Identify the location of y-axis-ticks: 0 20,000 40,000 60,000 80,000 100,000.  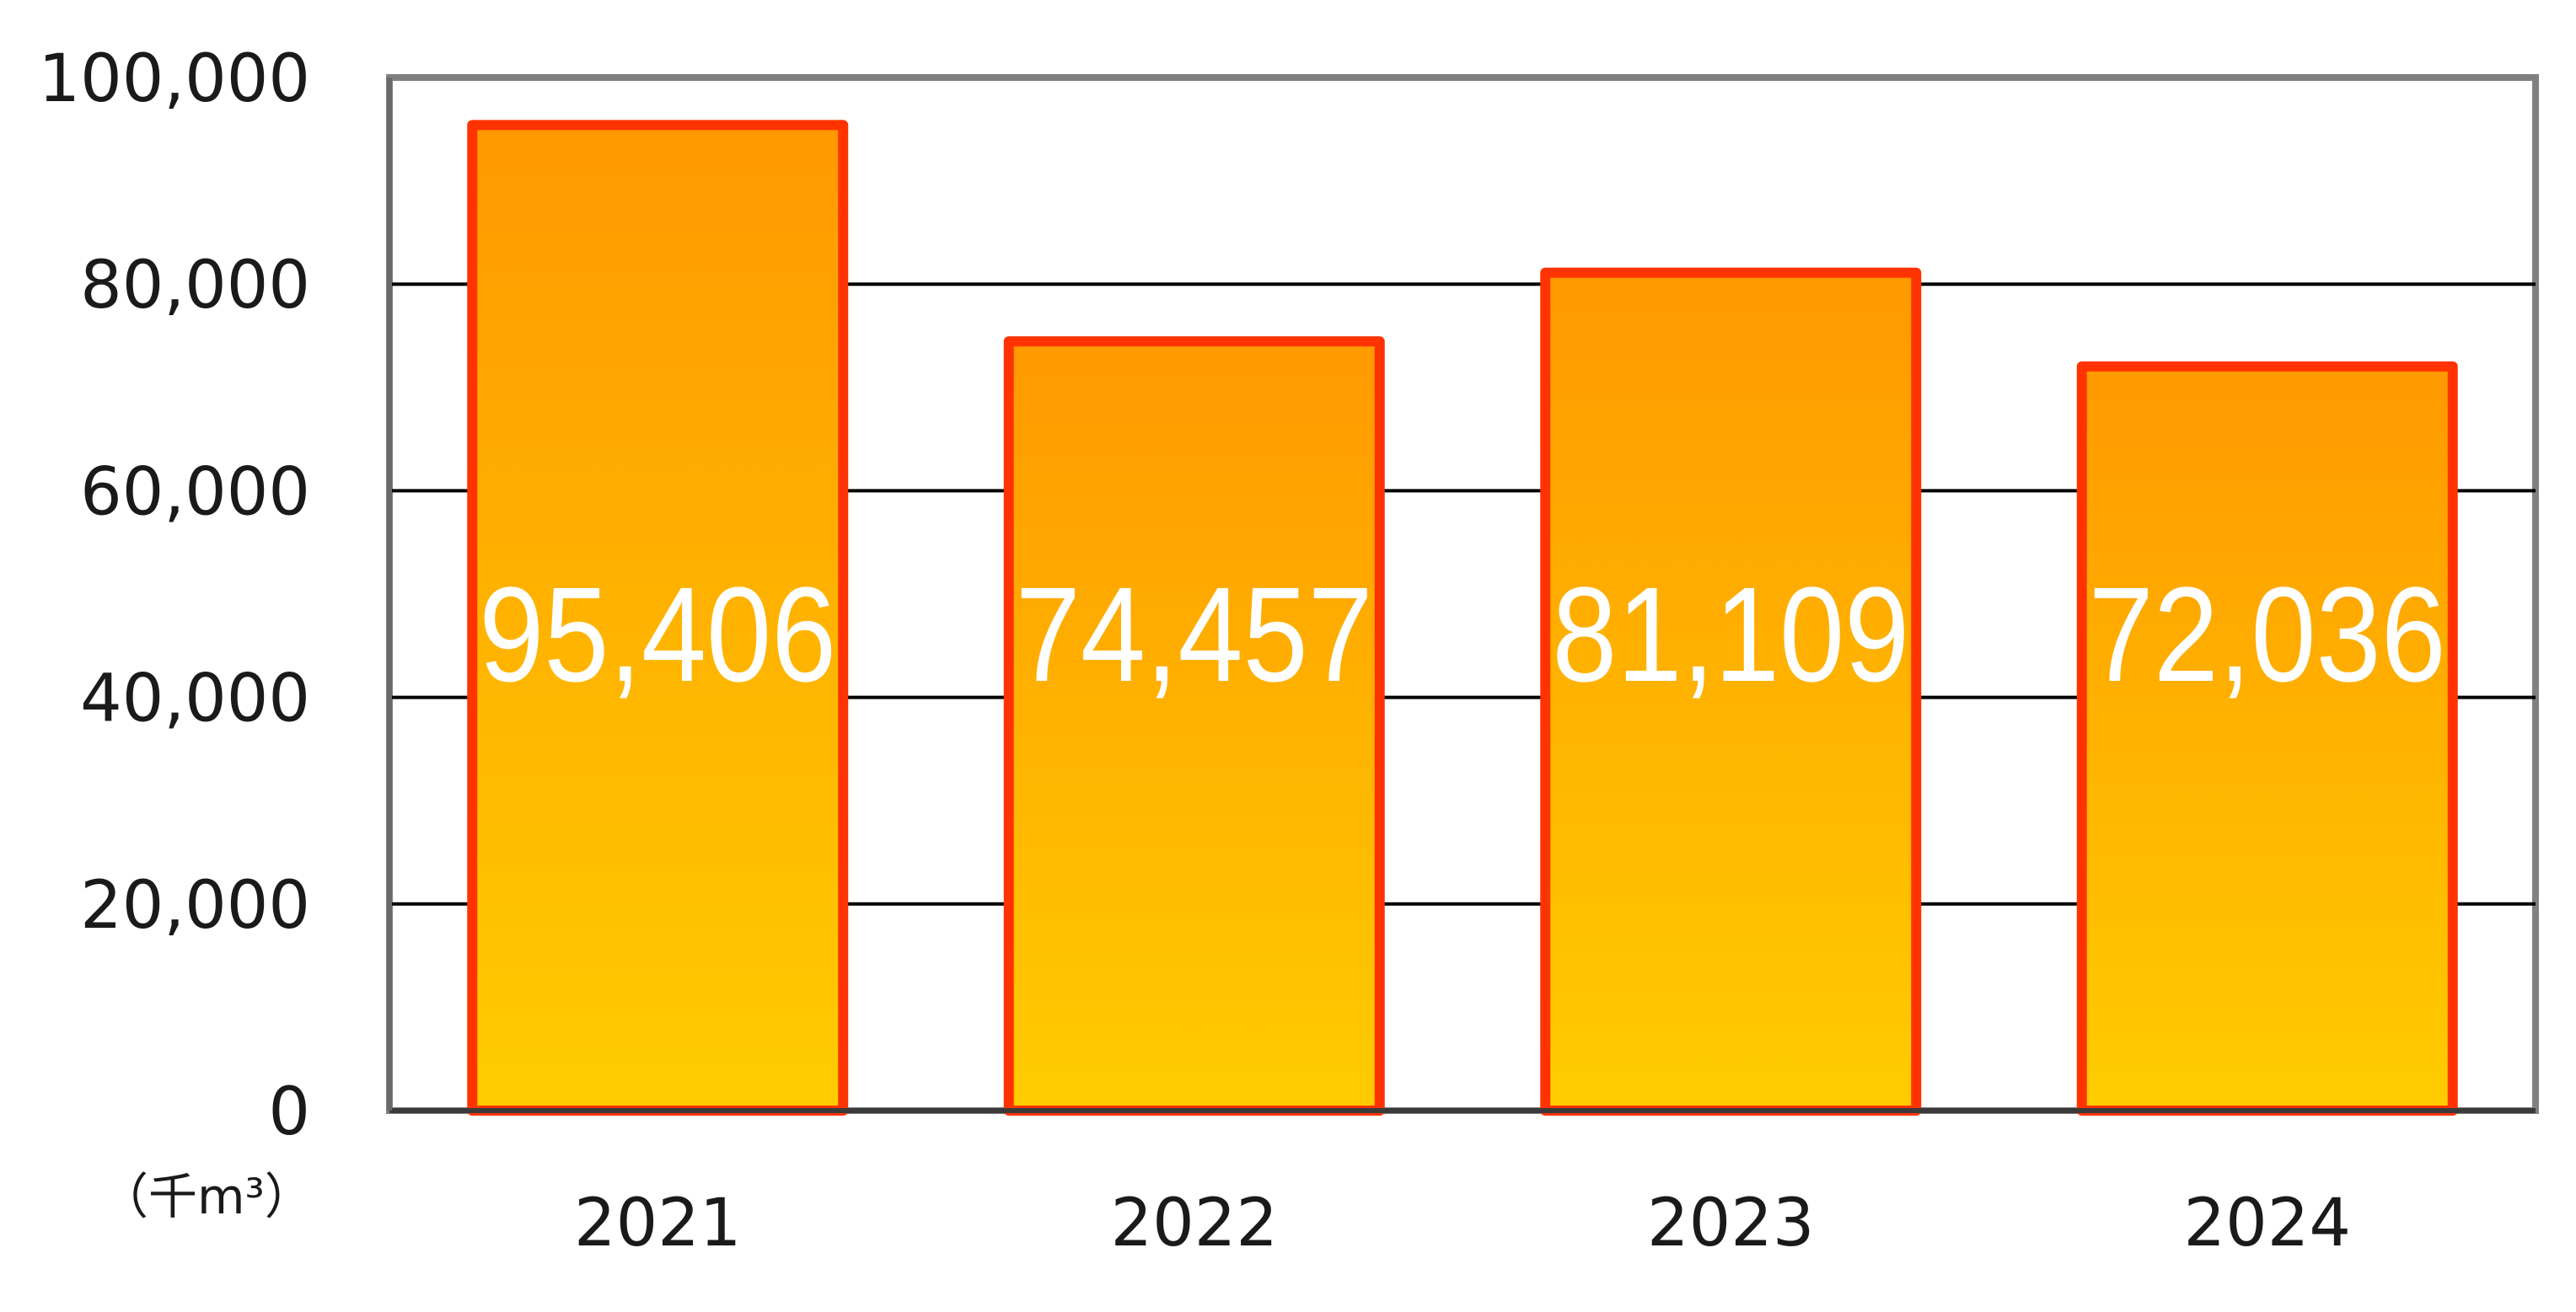
(174, 595).